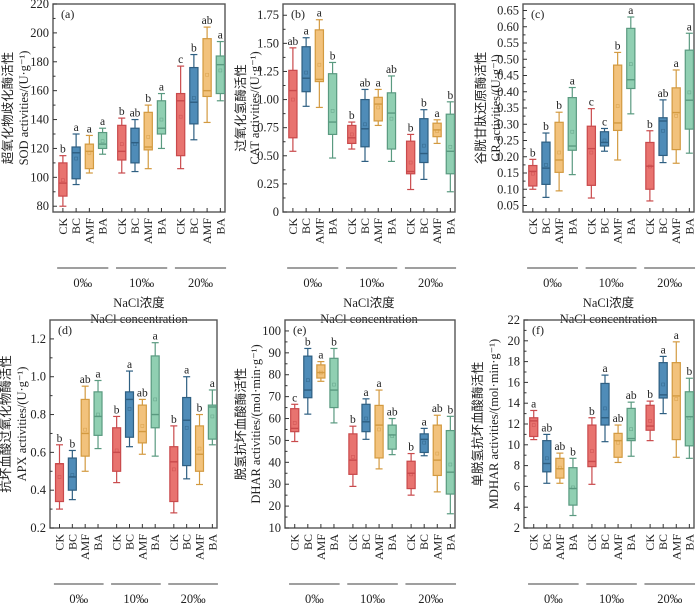 This screenshot has width=700, height=610. I want to click on box-bc: b BC, so click(308, 443).